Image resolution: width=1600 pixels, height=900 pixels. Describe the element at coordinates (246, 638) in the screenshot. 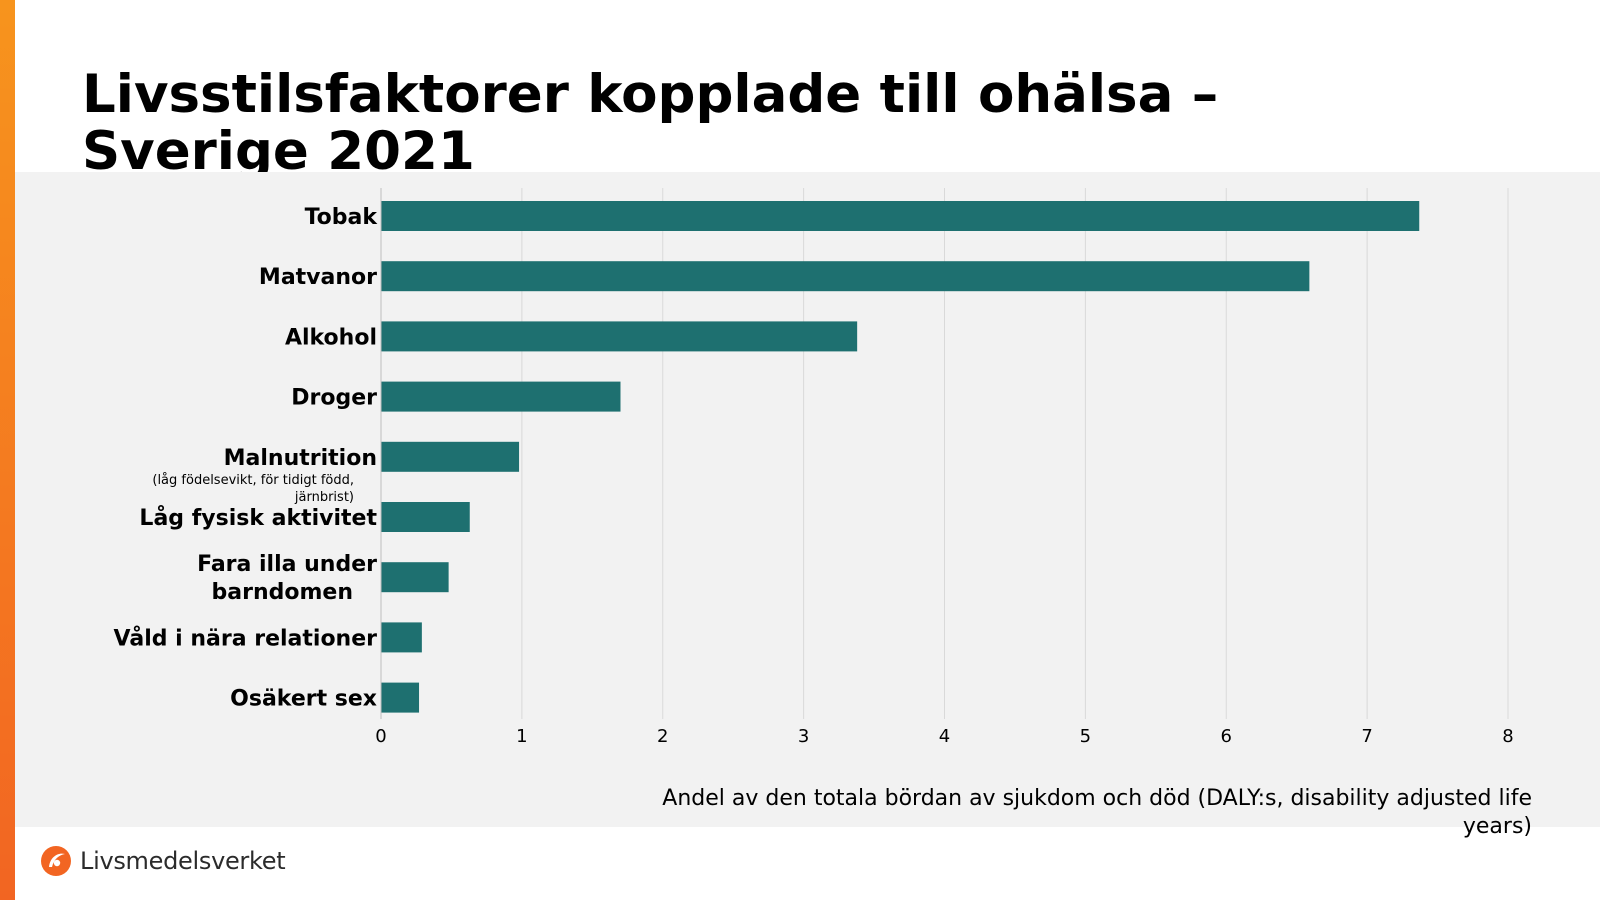

I see `category-label: Våld i nära relationer` at that location.